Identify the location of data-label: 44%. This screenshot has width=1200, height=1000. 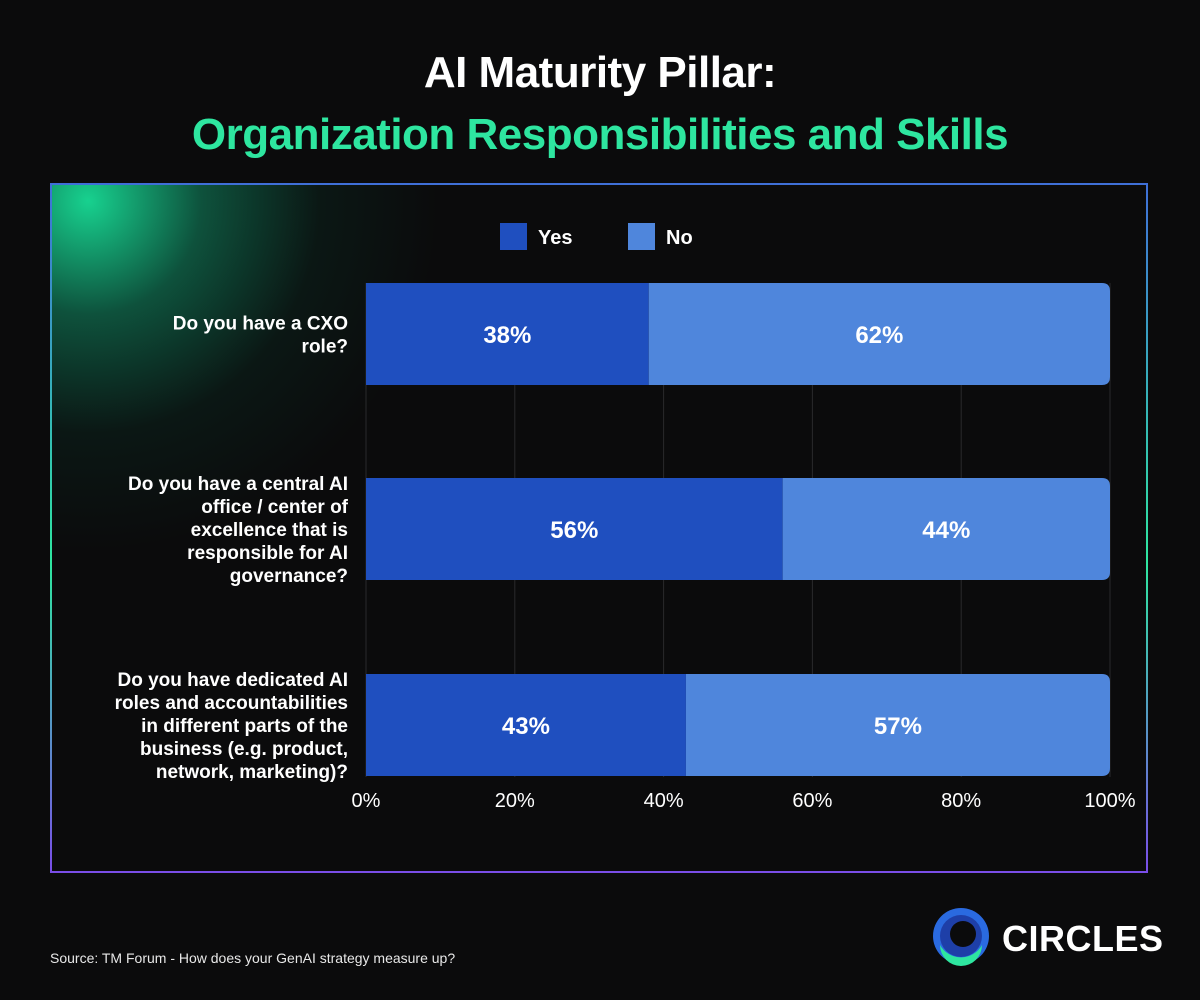
(946, 530).